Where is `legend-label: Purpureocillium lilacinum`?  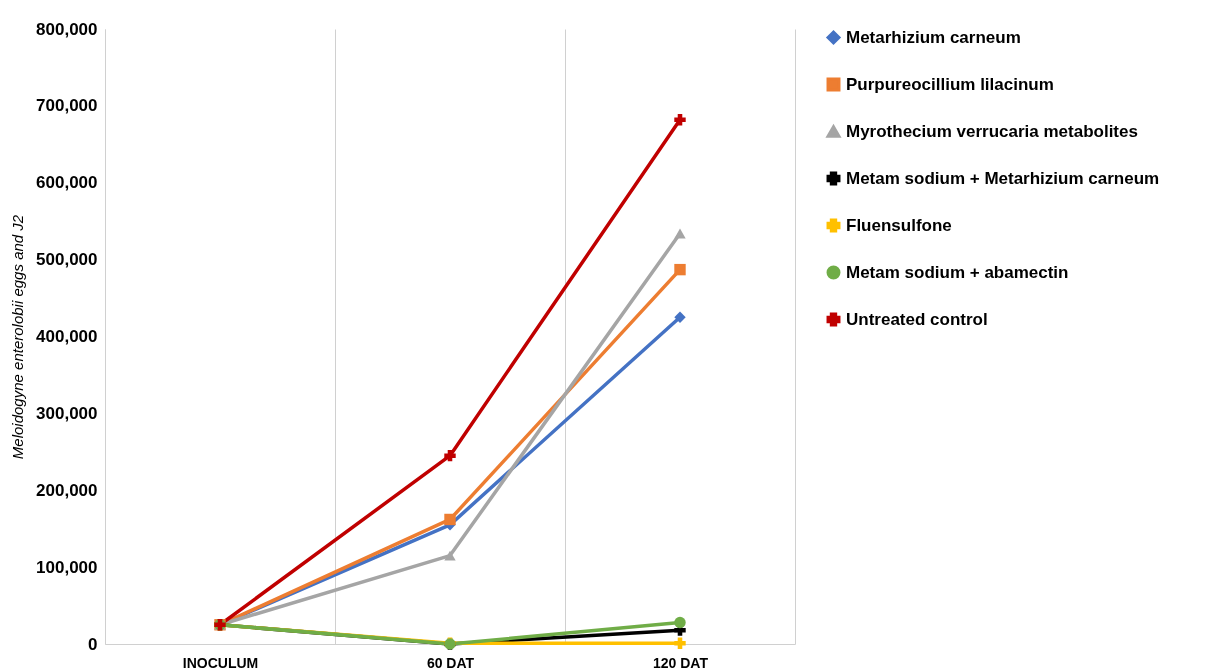
legend-label: Purpureocillium lilacinum is located at coordinates (950, 84).